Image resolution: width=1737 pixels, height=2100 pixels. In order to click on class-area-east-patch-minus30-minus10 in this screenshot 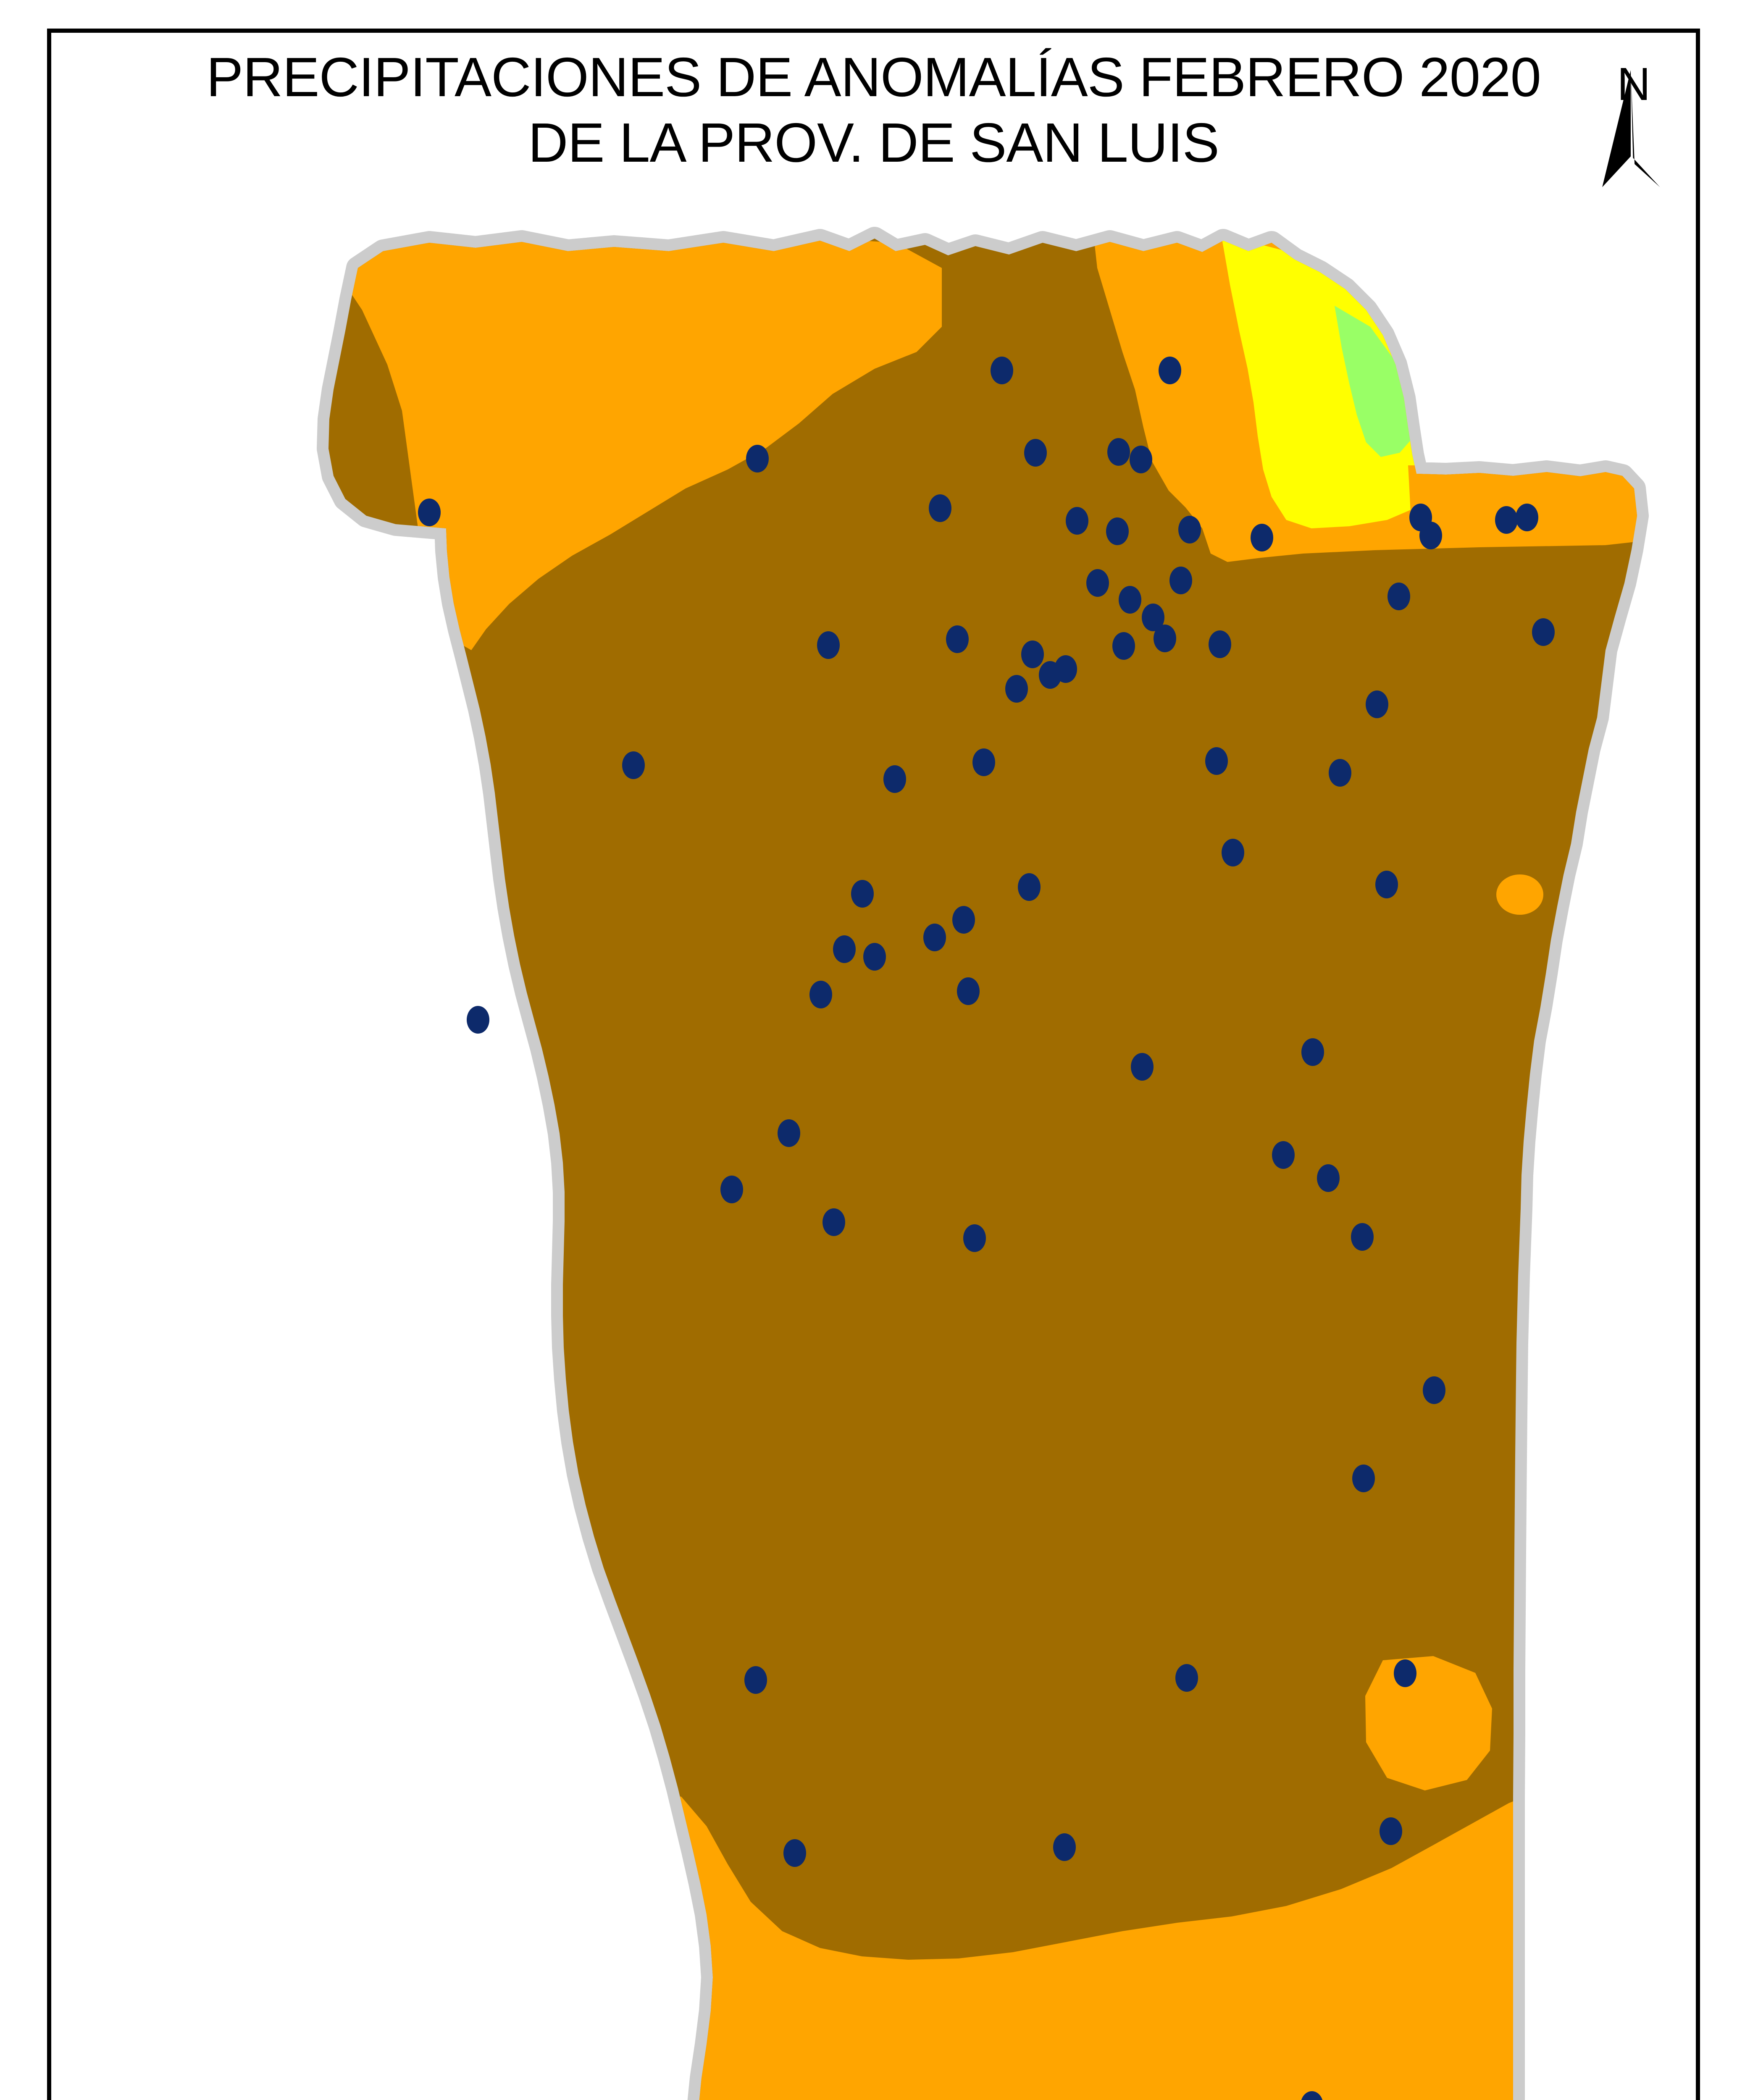, I will do `click(1519, 894)`.